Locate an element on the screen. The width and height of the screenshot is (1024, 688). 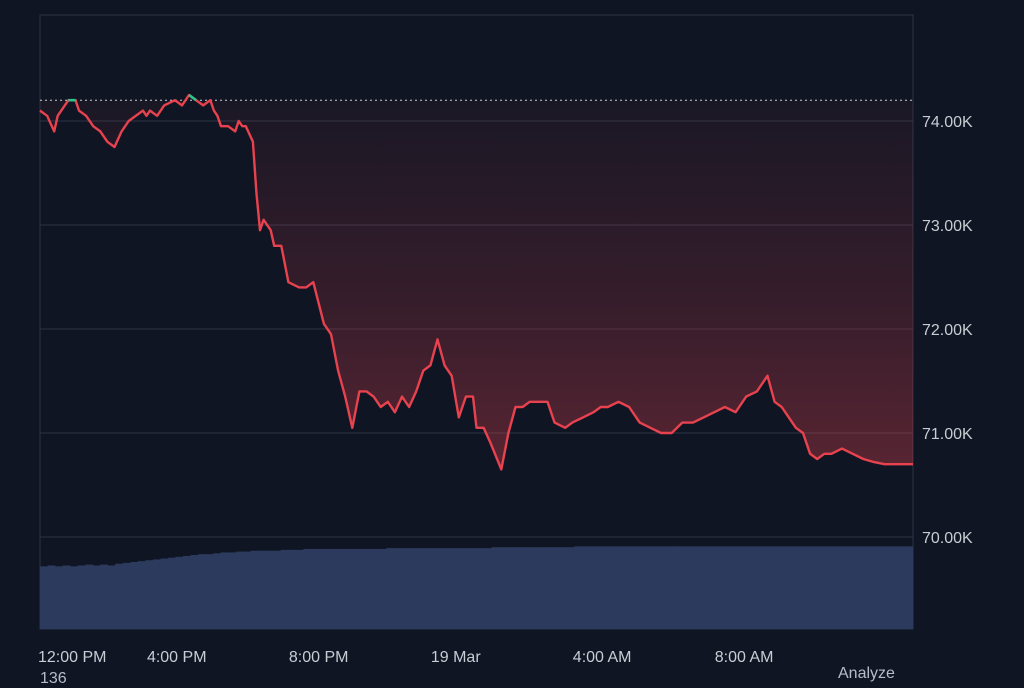
y-tick-label: 70.00K is located at coordinates (947, 538).